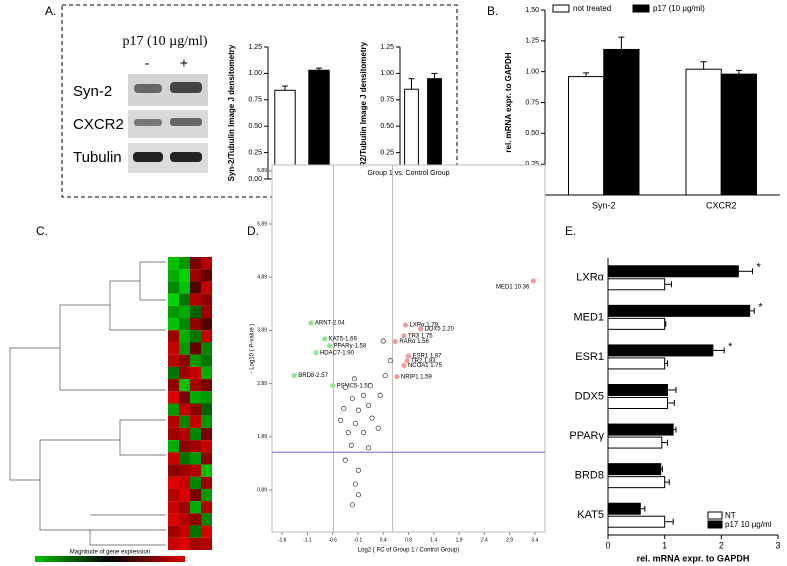  What do you see at coordinates (693, 558) in the screenshot?
I see `x-axis-label: rel. mRNA expr. to GAPDH` at bounding box center [693, 558].